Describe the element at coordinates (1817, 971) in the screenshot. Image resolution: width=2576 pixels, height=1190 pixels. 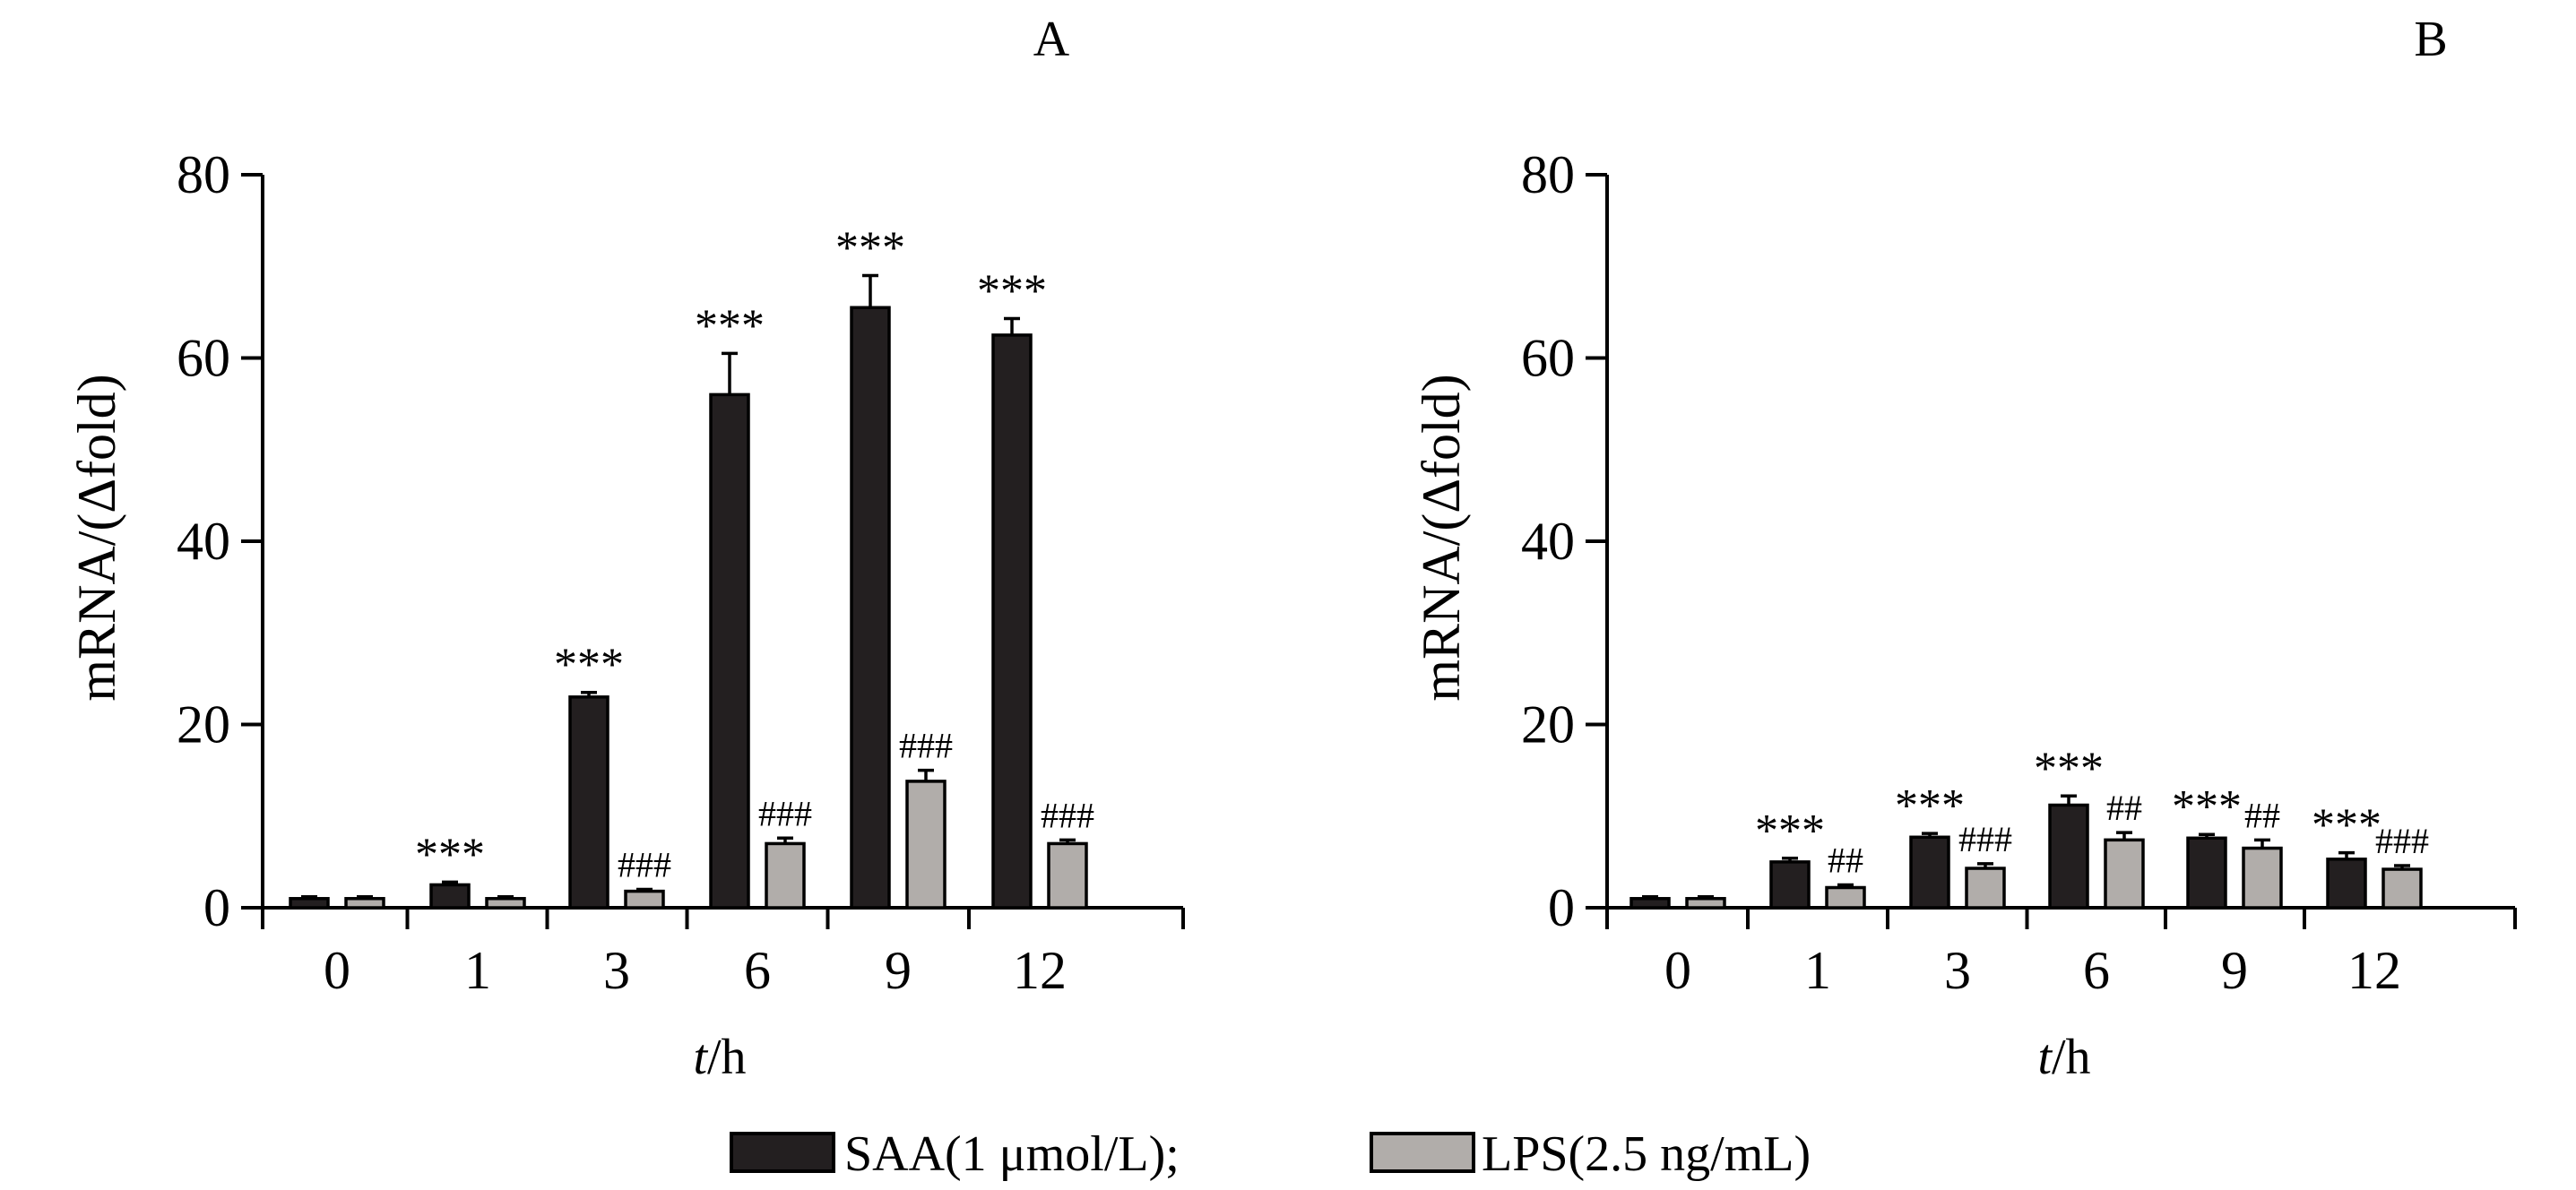
I see `panel-b-xtick-label: 1` at that location.